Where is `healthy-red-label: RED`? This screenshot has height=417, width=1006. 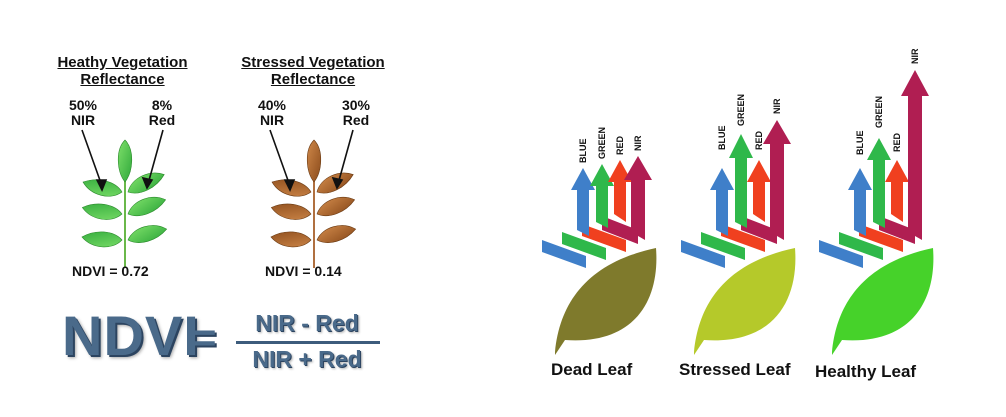 healthy-red-label: RED is located at coordinates (897, 142).